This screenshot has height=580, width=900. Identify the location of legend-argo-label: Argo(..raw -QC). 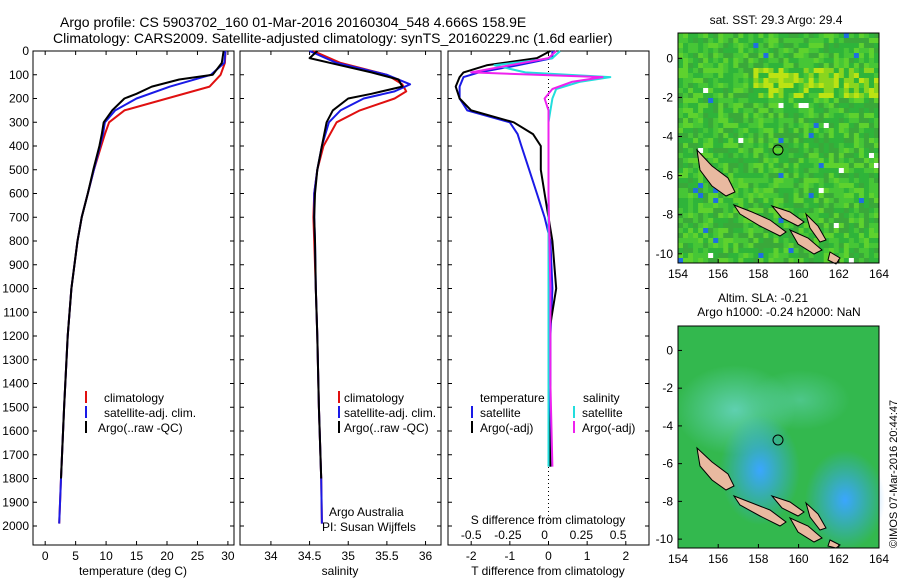
(140, 428).